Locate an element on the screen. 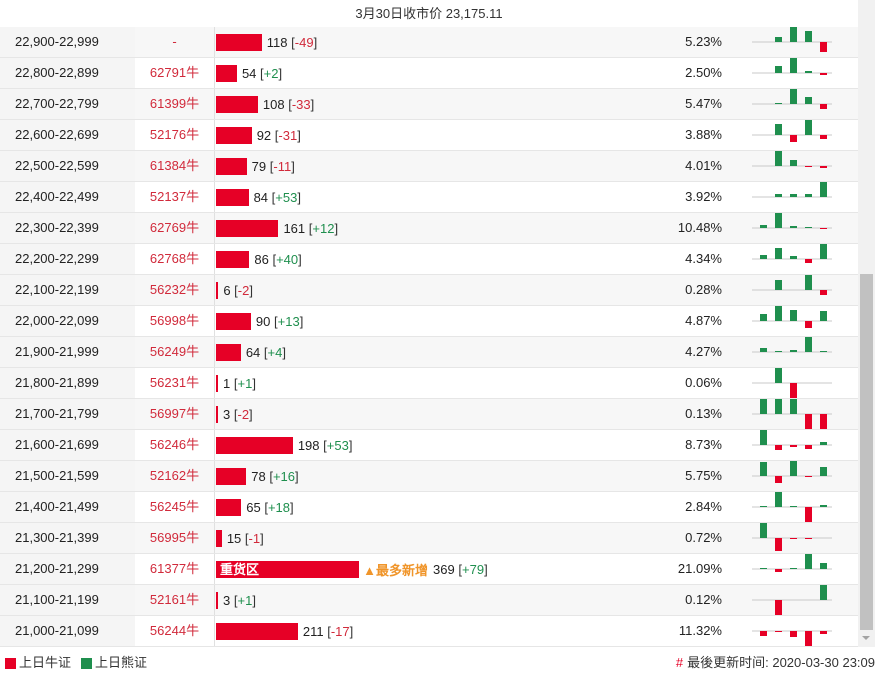 The width and height of the screenshot is (875, 674). table-row: 22,700-22,799 61399牛 108 [-33] 5.47% is located at coordinates (429, 104).